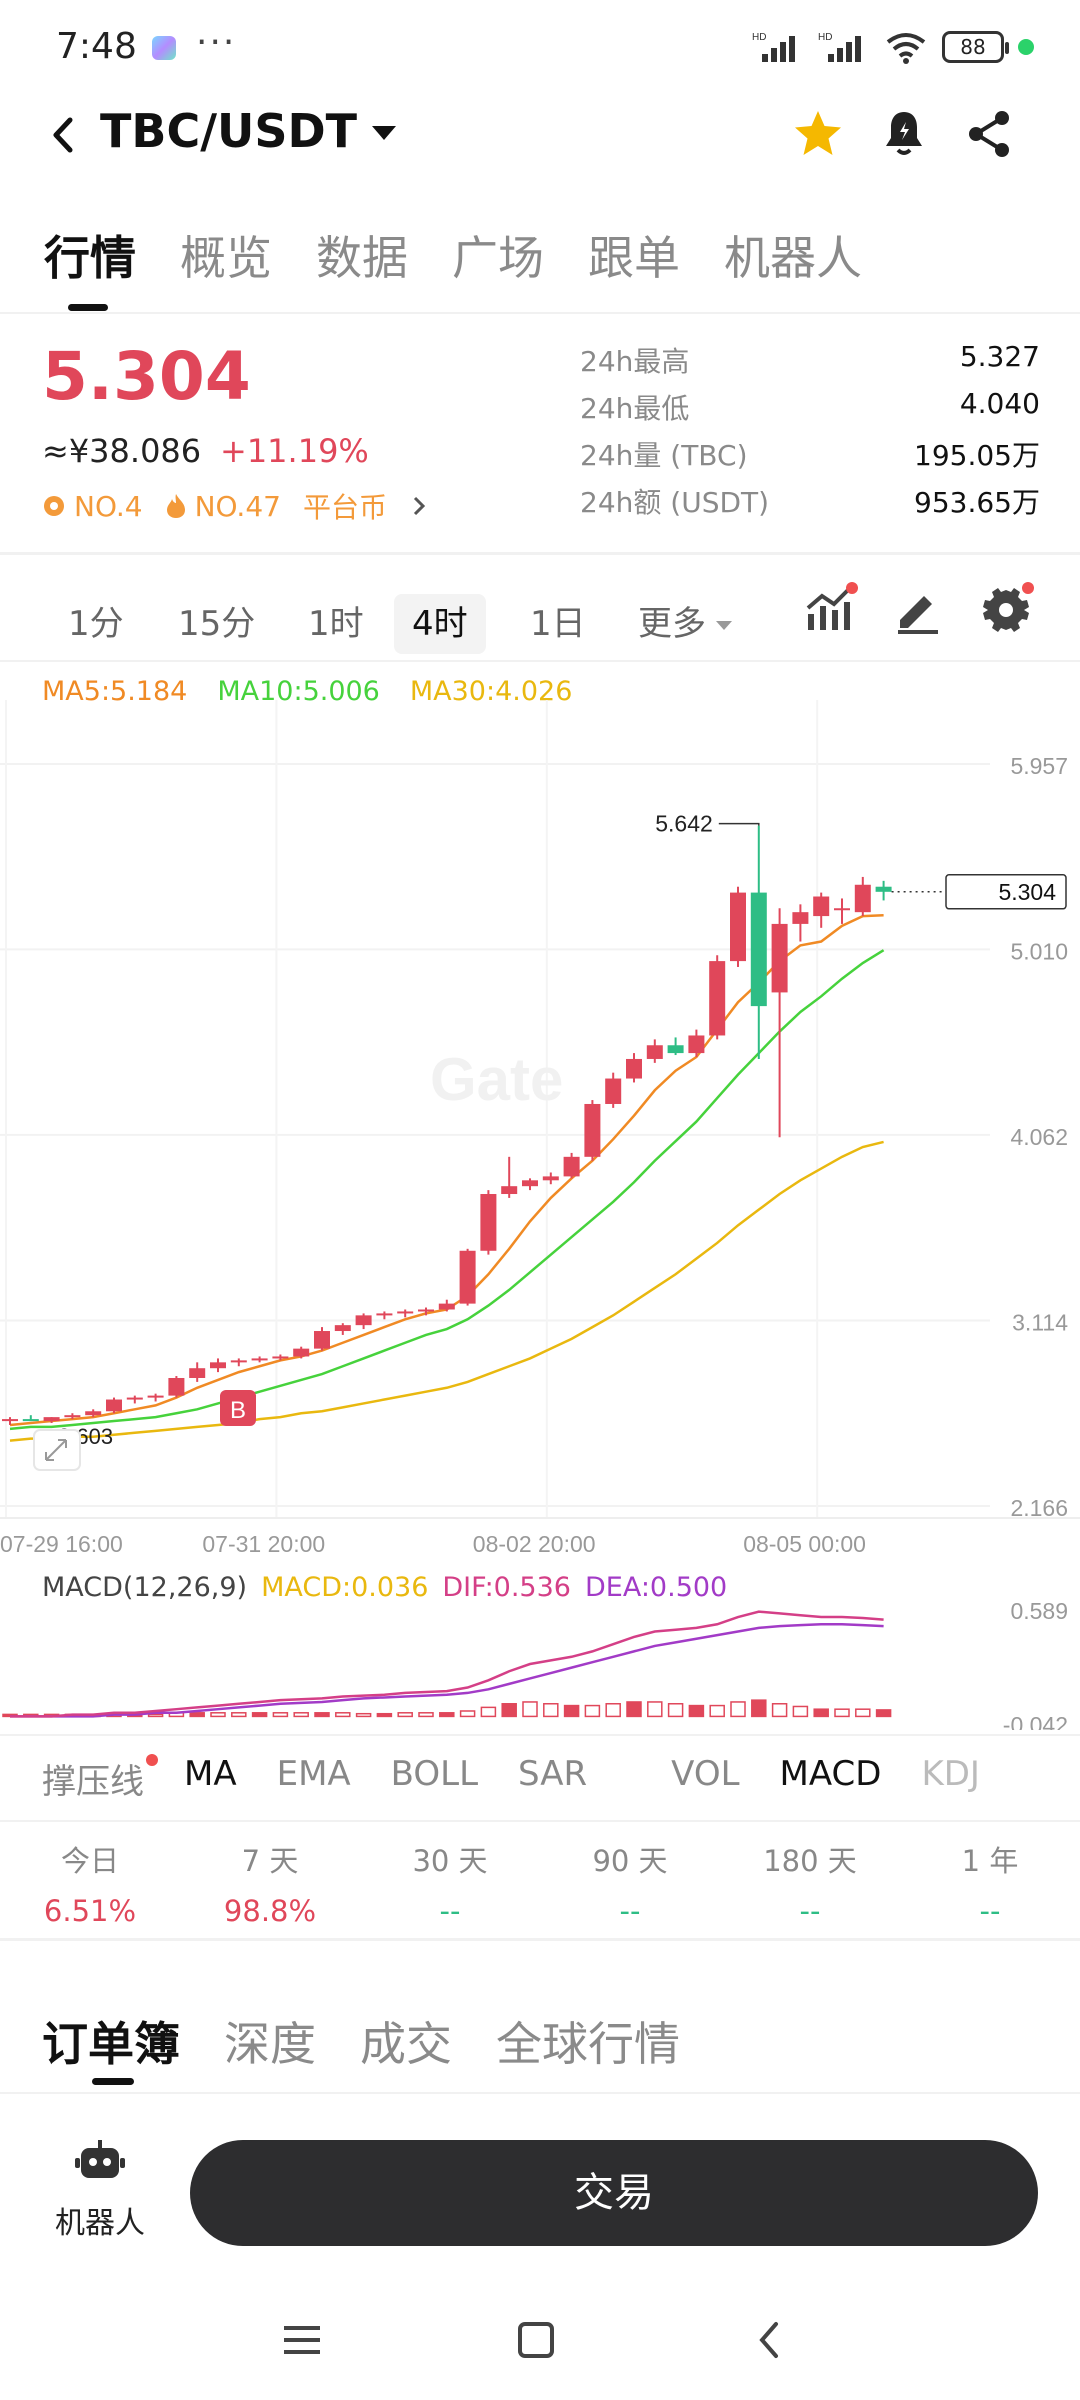 This screenshot has height=2400, width=1080. Describe the element at coordinates (90, 1911) in the screenshot. I see `period-value: 6.51%` at that location.